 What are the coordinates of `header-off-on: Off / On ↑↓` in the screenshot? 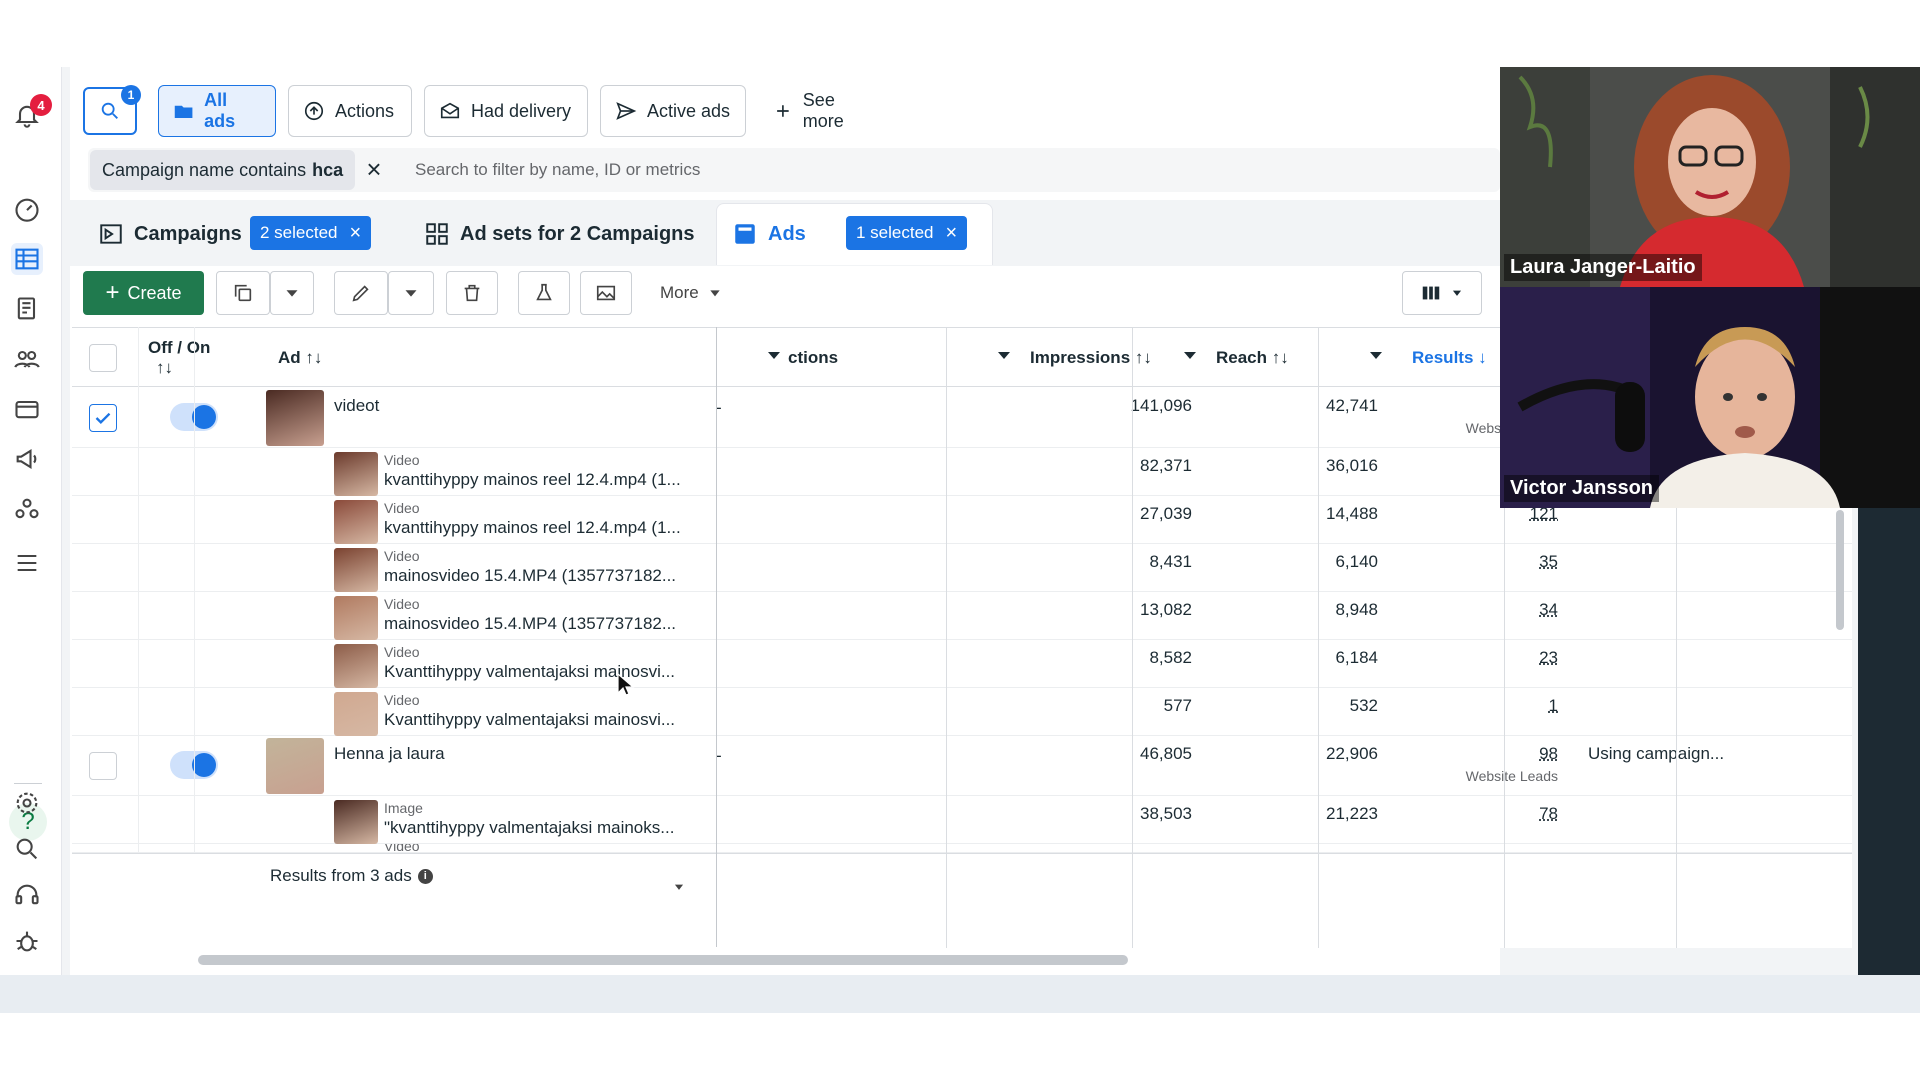 It's located at (207, 358).